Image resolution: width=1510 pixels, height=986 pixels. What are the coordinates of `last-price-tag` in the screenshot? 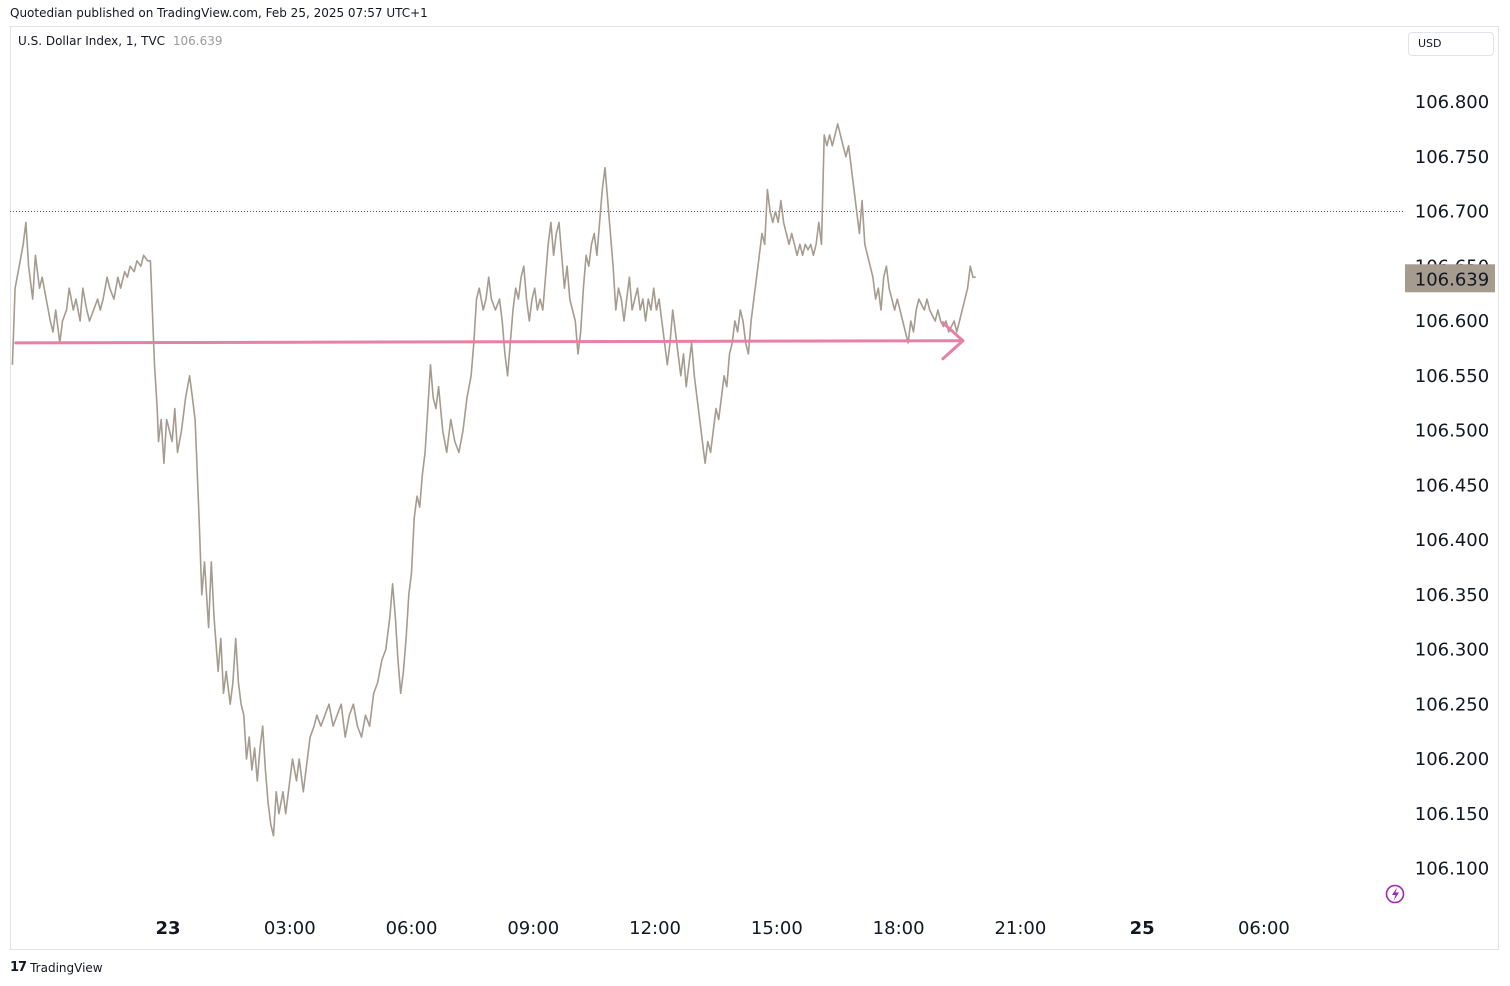 It's located at (1450, 278).